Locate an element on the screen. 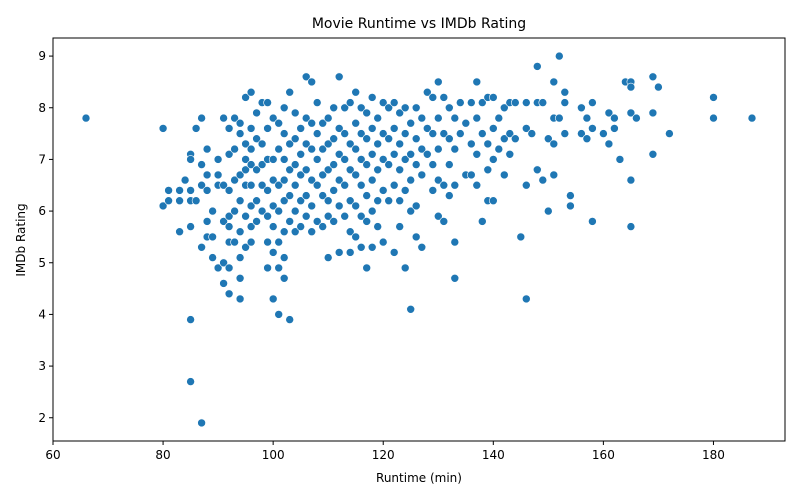  y-axis-label: IMDb Rating is located at coordinates (21, 239).